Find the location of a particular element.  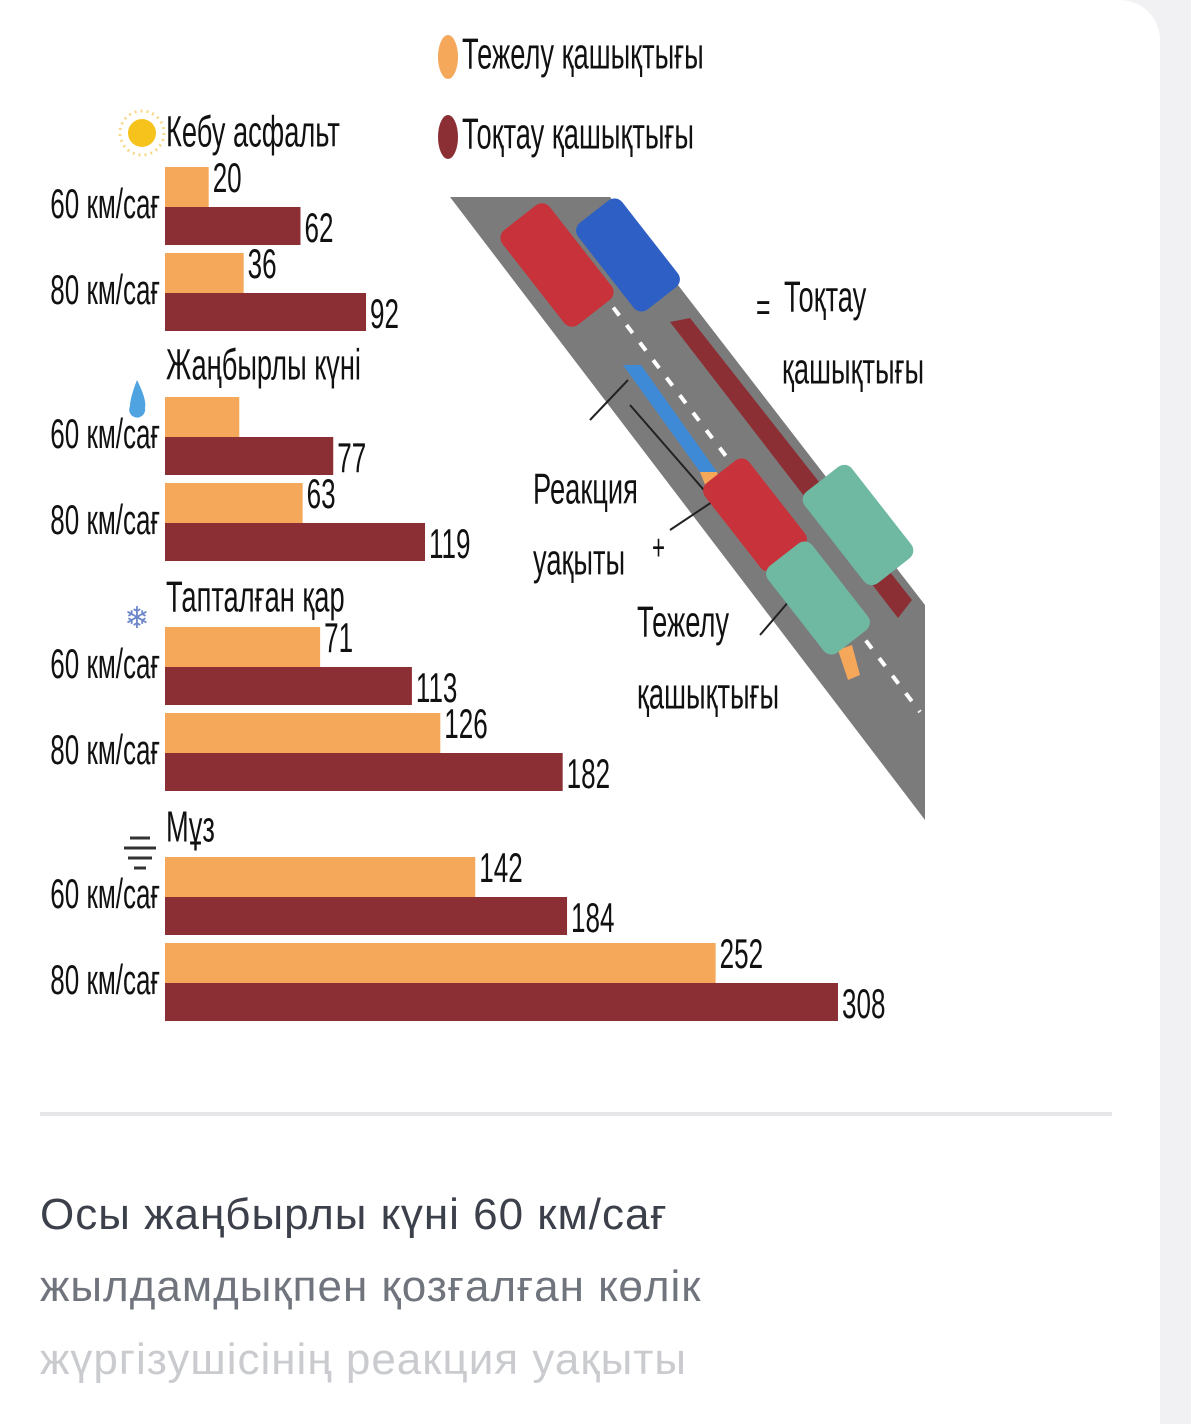

question-line: жылдамдықпен қозғалған көлік is located at coordinates (371, 1286).